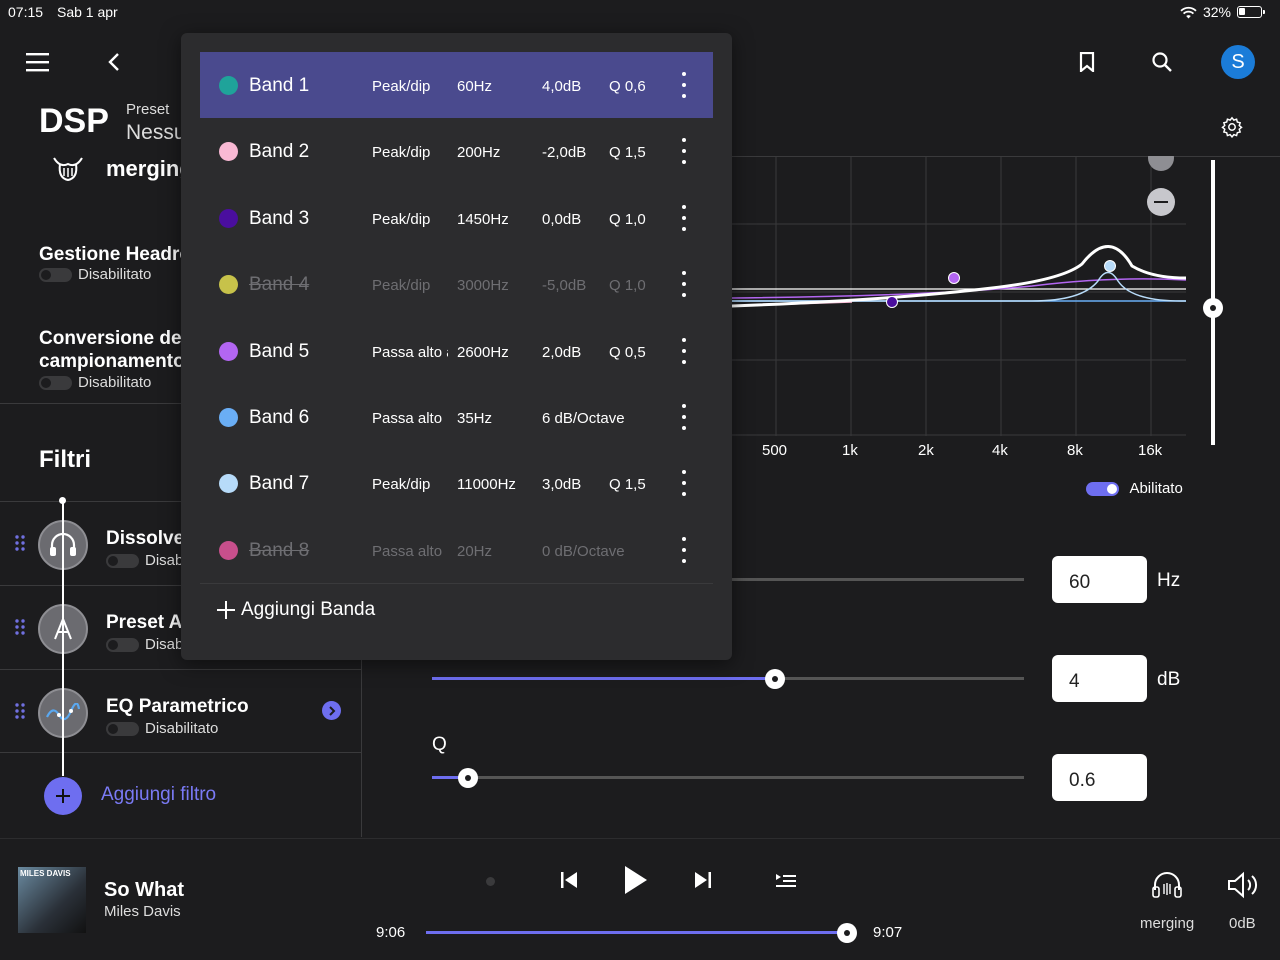 This screenshot has height=960, width=1280. Describe the element at coordinates (159, 794) in the screenshot. I see `add-filter-label: Aggiungi filtro` at that location.